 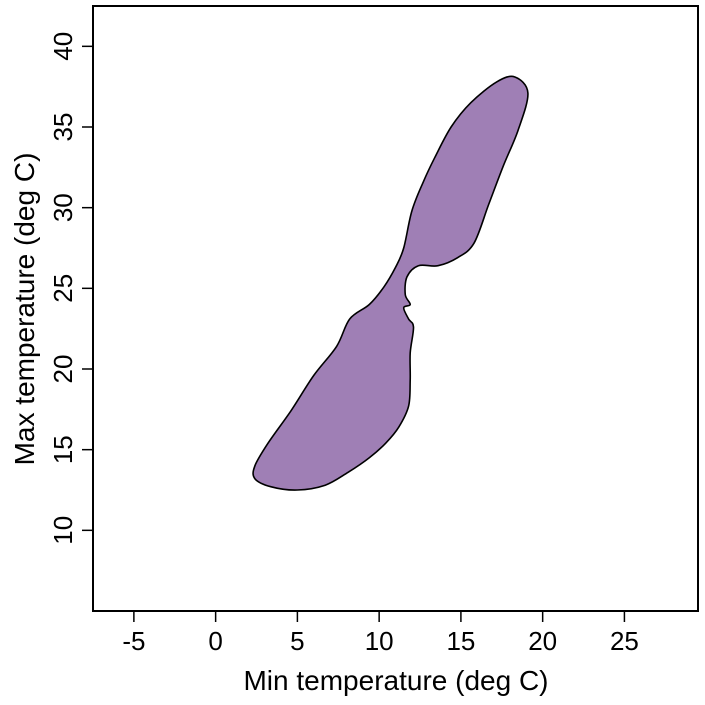 I want to click on y-tick-label: 40, so click(x=63, y=46).